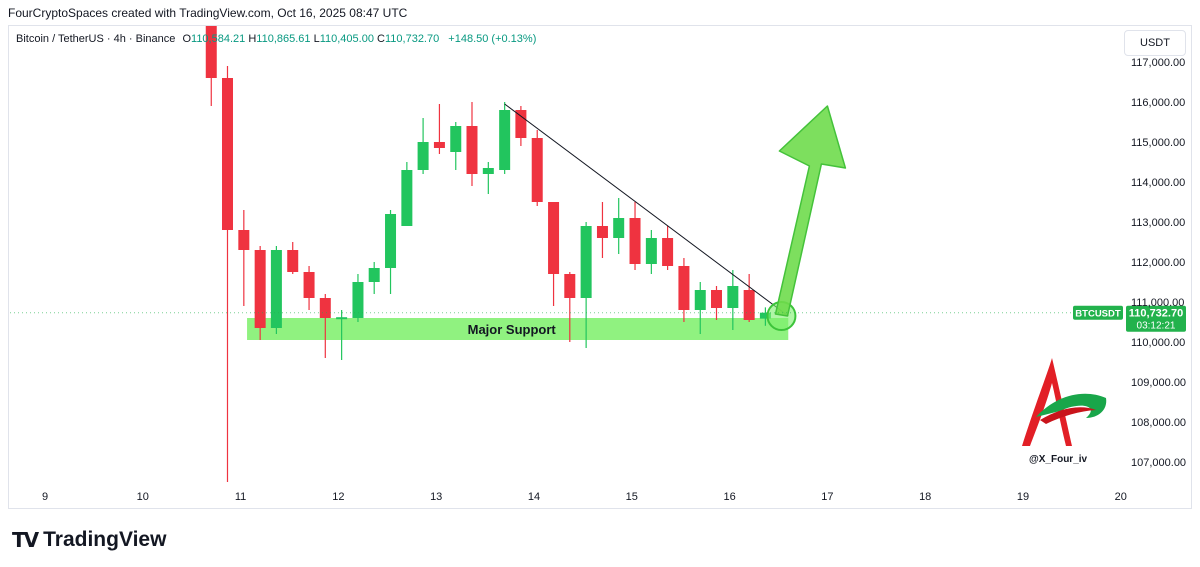 This screenshot has height=567, width=1200. Describe the element at coordinates (252, 39) in the screenshot. I see `high-key: H` at that location.